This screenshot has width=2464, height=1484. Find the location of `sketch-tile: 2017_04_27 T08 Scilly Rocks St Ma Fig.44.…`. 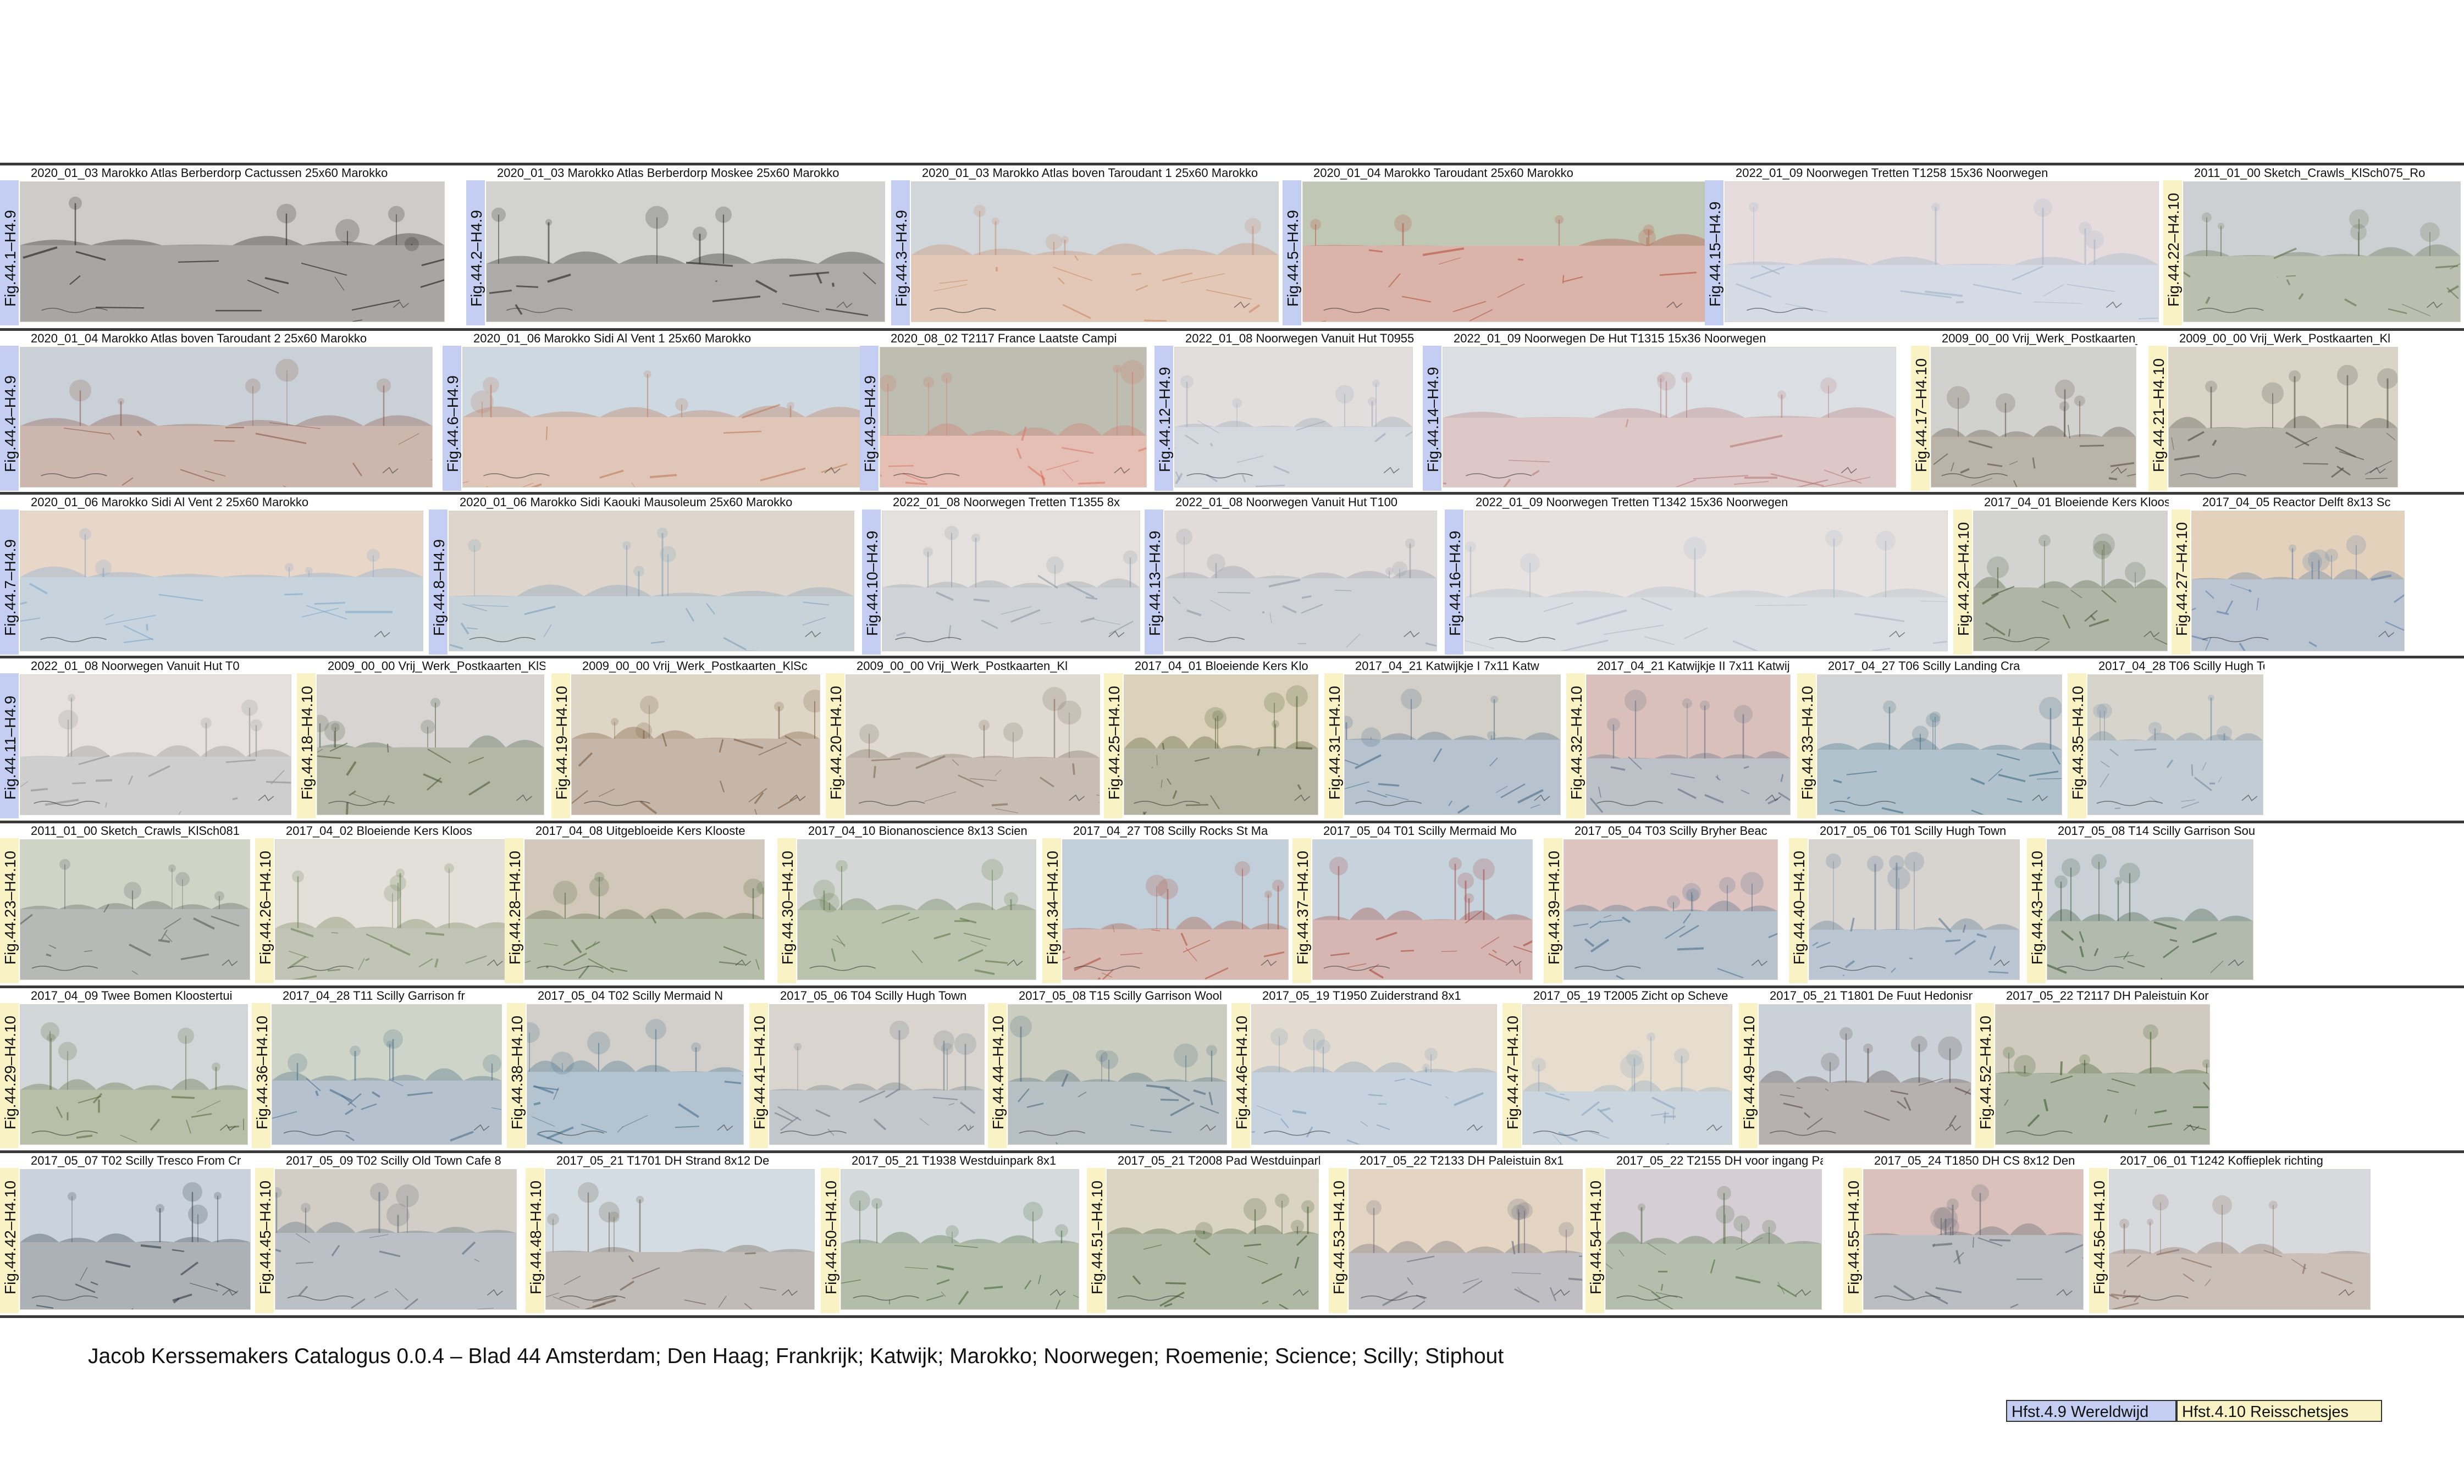

sketch-tile: 2017_04_27 T08 Scilly Rocks St Ma Fig.44.… is located at coordinates (1167, 903).